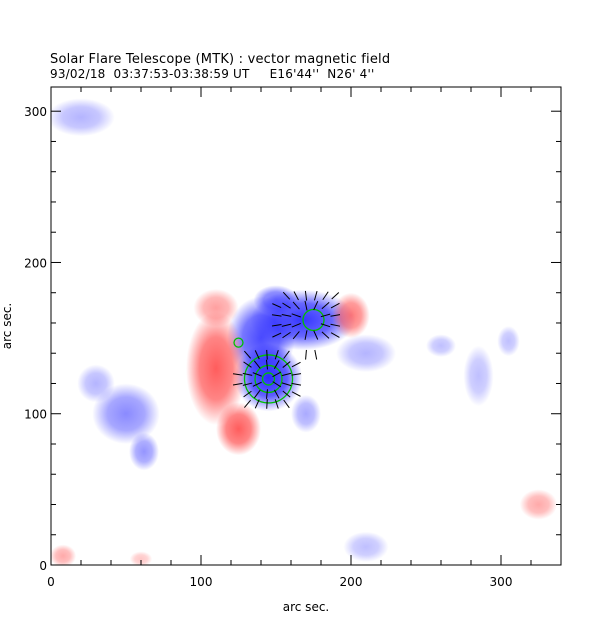 This screenshot has width=612, height=617. I want to click on x-tick-label: 200, so click(351, 582).